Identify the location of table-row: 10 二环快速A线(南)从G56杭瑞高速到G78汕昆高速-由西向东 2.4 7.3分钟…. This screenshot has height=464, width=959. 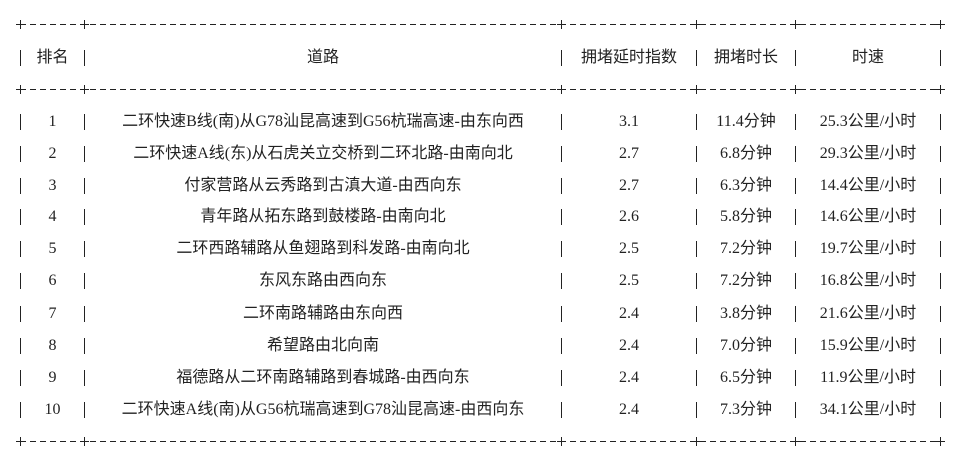
(479, 410).